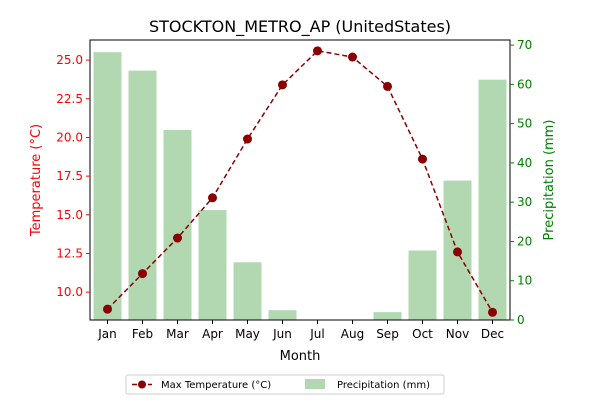  Describe the element at coordinates (107, 309) in the screenshot. I see `temp-point-jan` at that location.